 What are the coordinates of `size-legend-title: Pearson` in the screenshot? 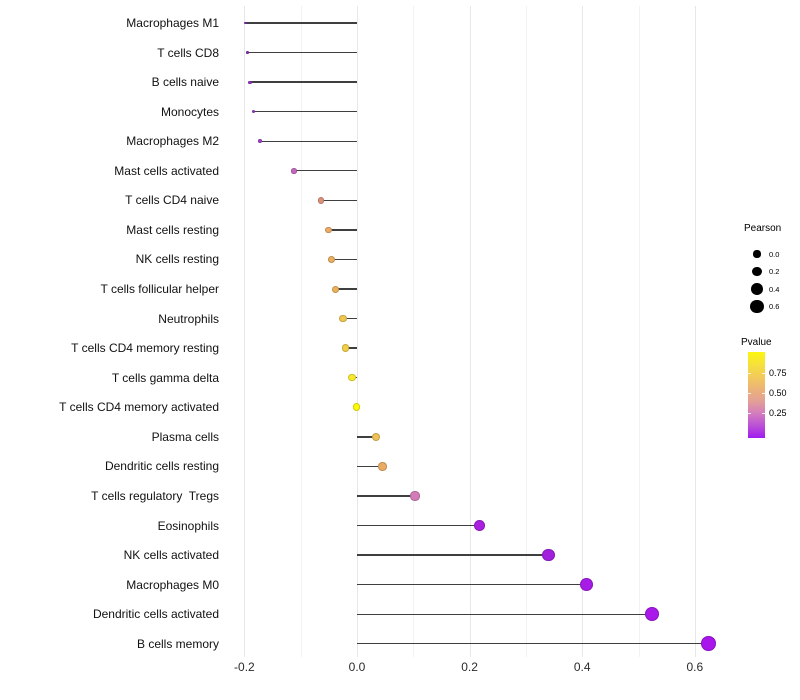 It's located at (763, 228).